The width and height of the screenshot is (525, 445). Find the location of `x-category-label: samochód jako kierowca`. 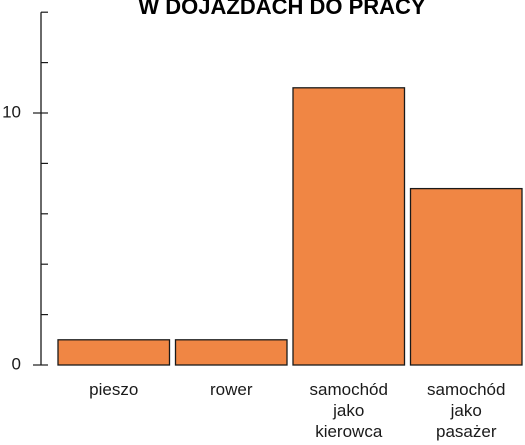

x-category-label: samochód jako kierowca is located at coordinates (349, 410).